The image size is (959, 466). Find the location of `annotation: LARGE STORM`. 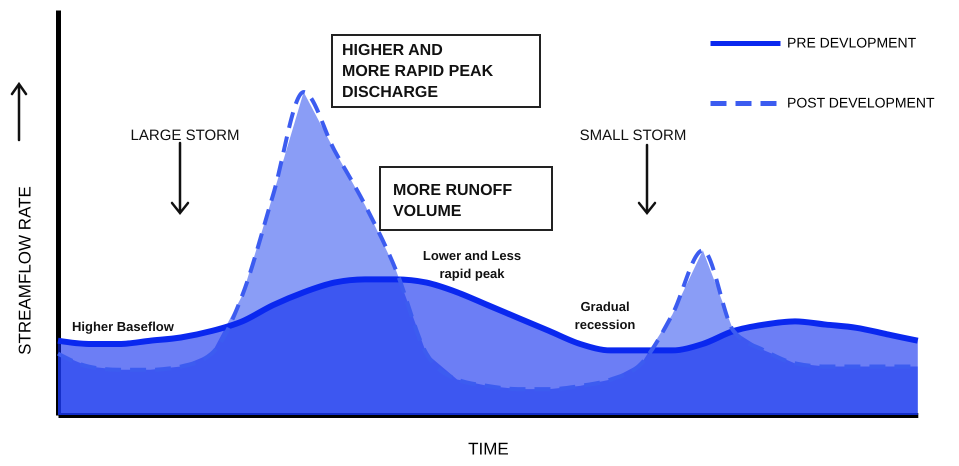

annotation: LARGE STORM is located at coordinates (185, 135).